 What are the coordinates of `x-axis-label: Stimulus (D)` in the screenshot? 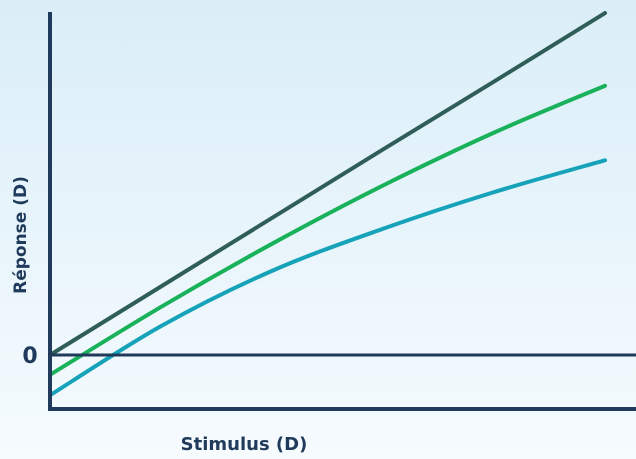 It's located at (244, 444).